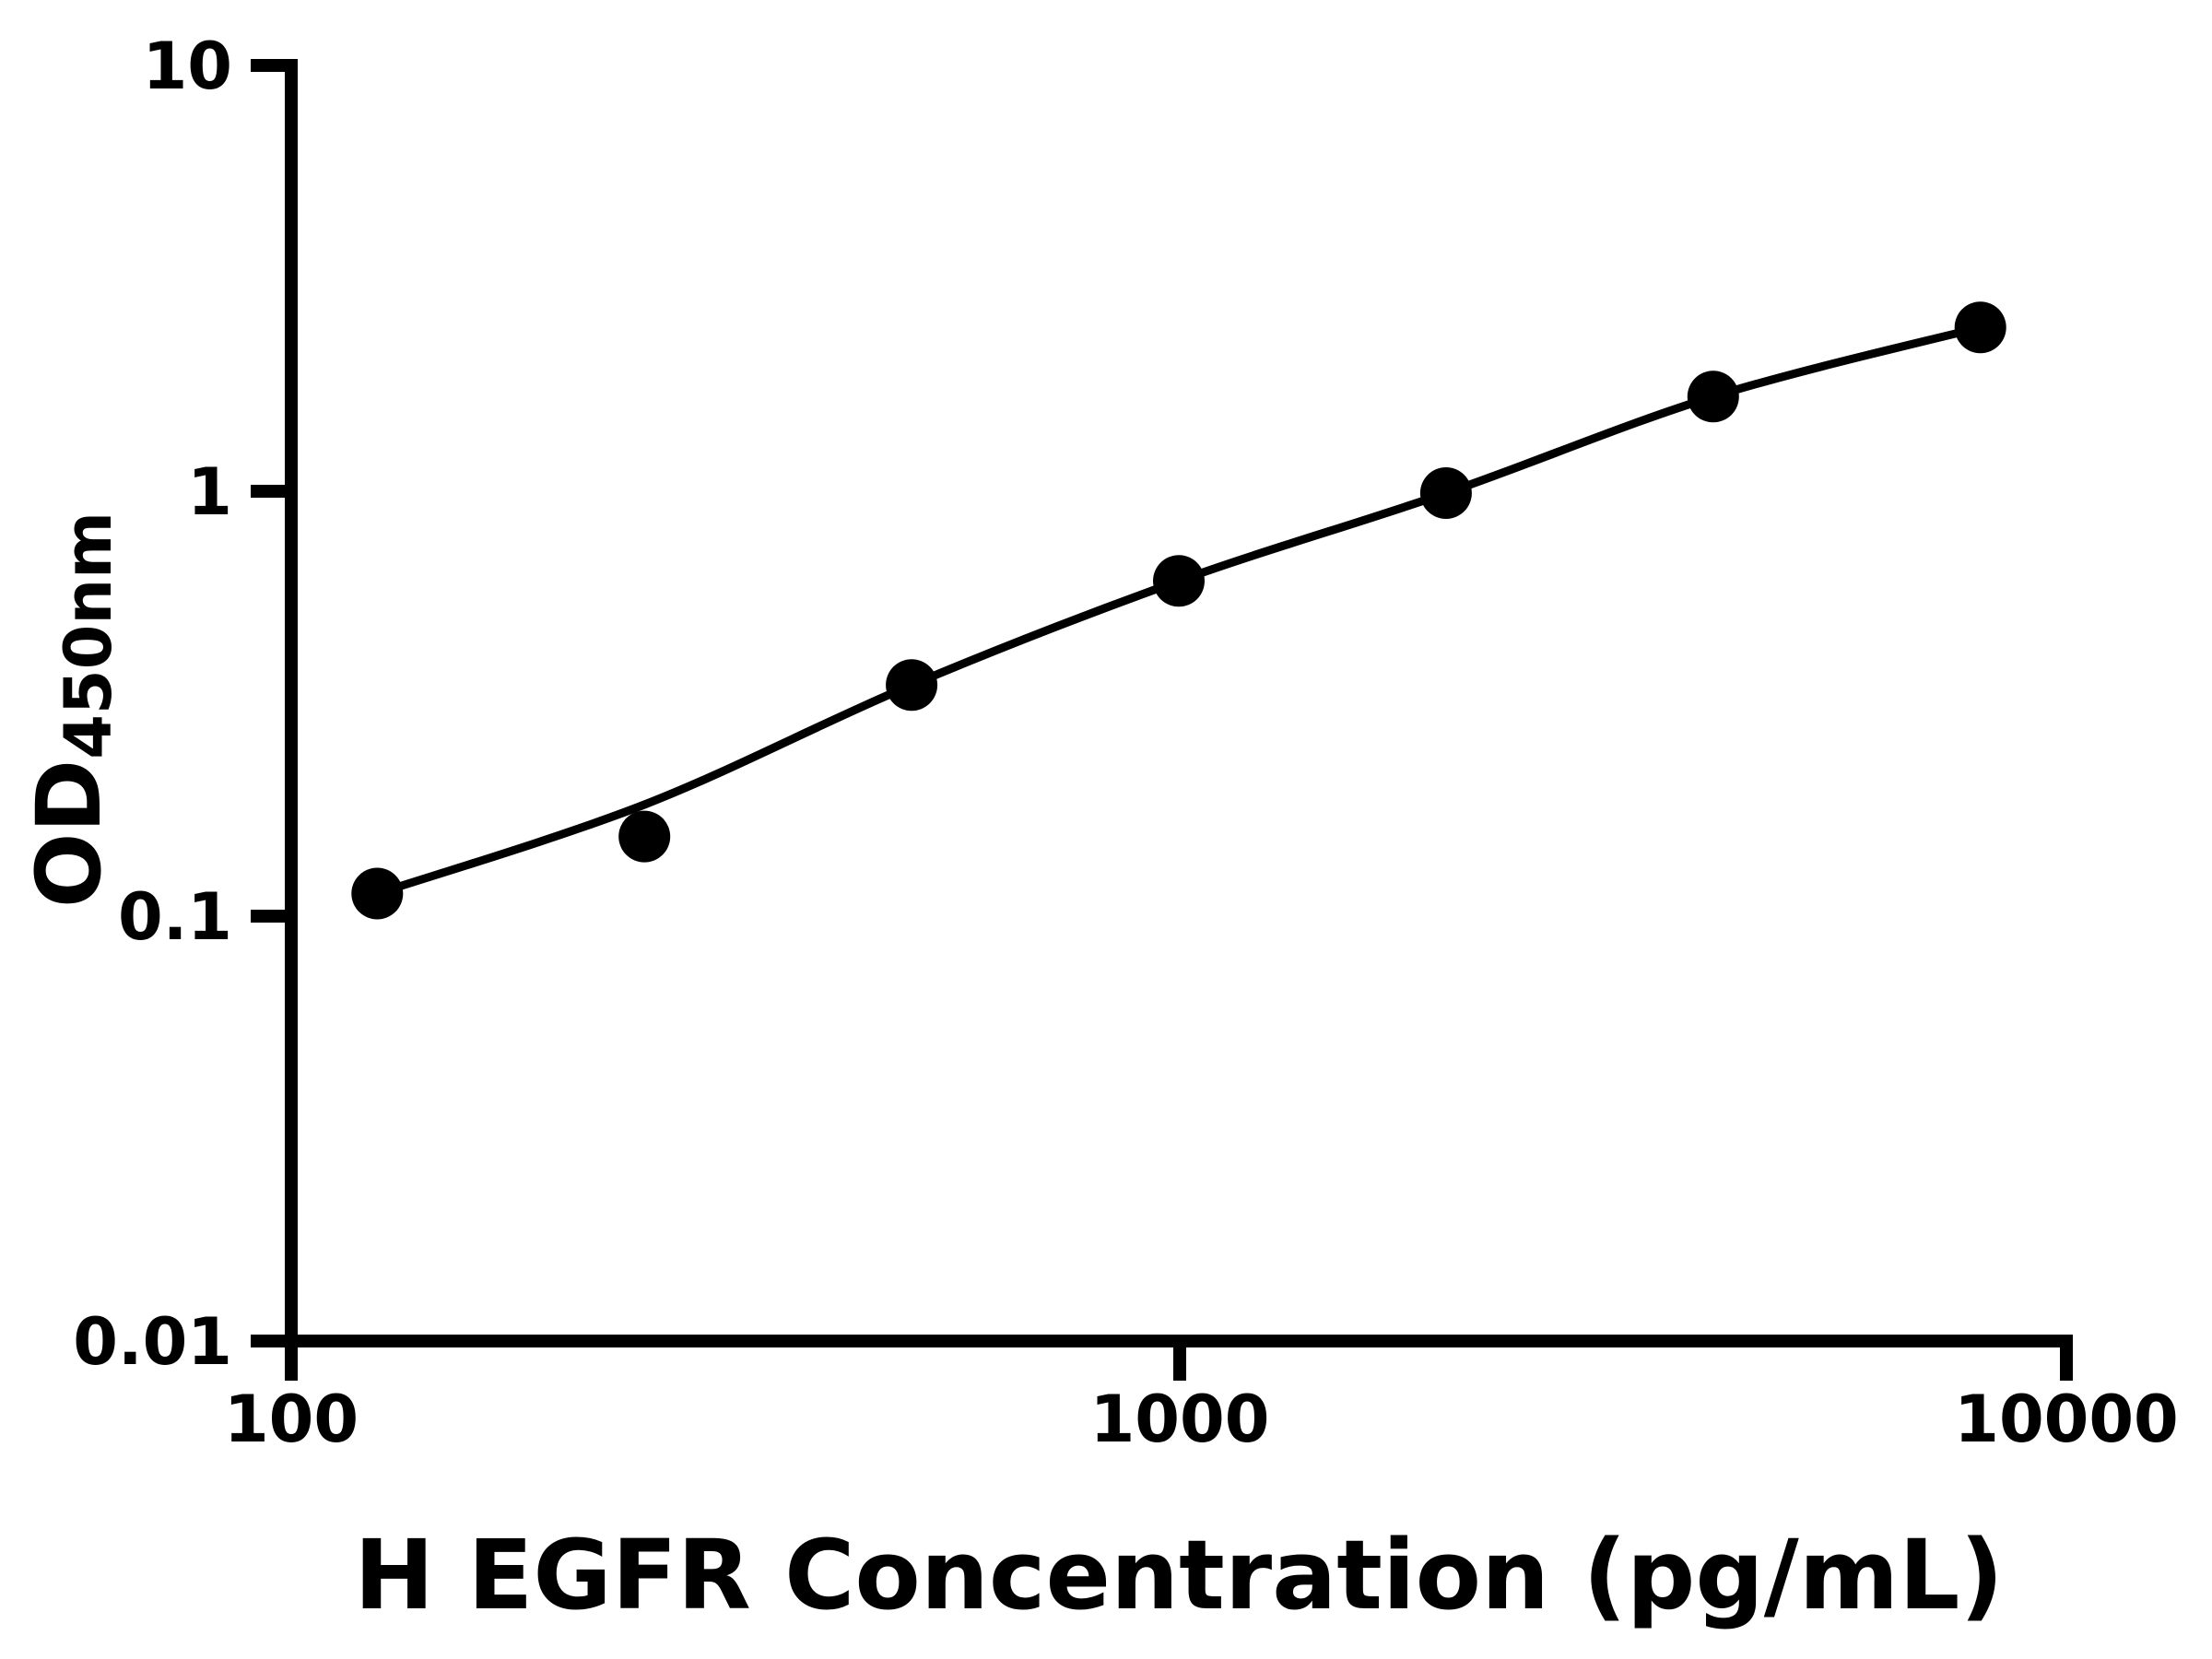  What do you see at coordinates (187, 66) in the screenshot?
I see `y-tick-label-10: 10` at bounding box center [187, 66].